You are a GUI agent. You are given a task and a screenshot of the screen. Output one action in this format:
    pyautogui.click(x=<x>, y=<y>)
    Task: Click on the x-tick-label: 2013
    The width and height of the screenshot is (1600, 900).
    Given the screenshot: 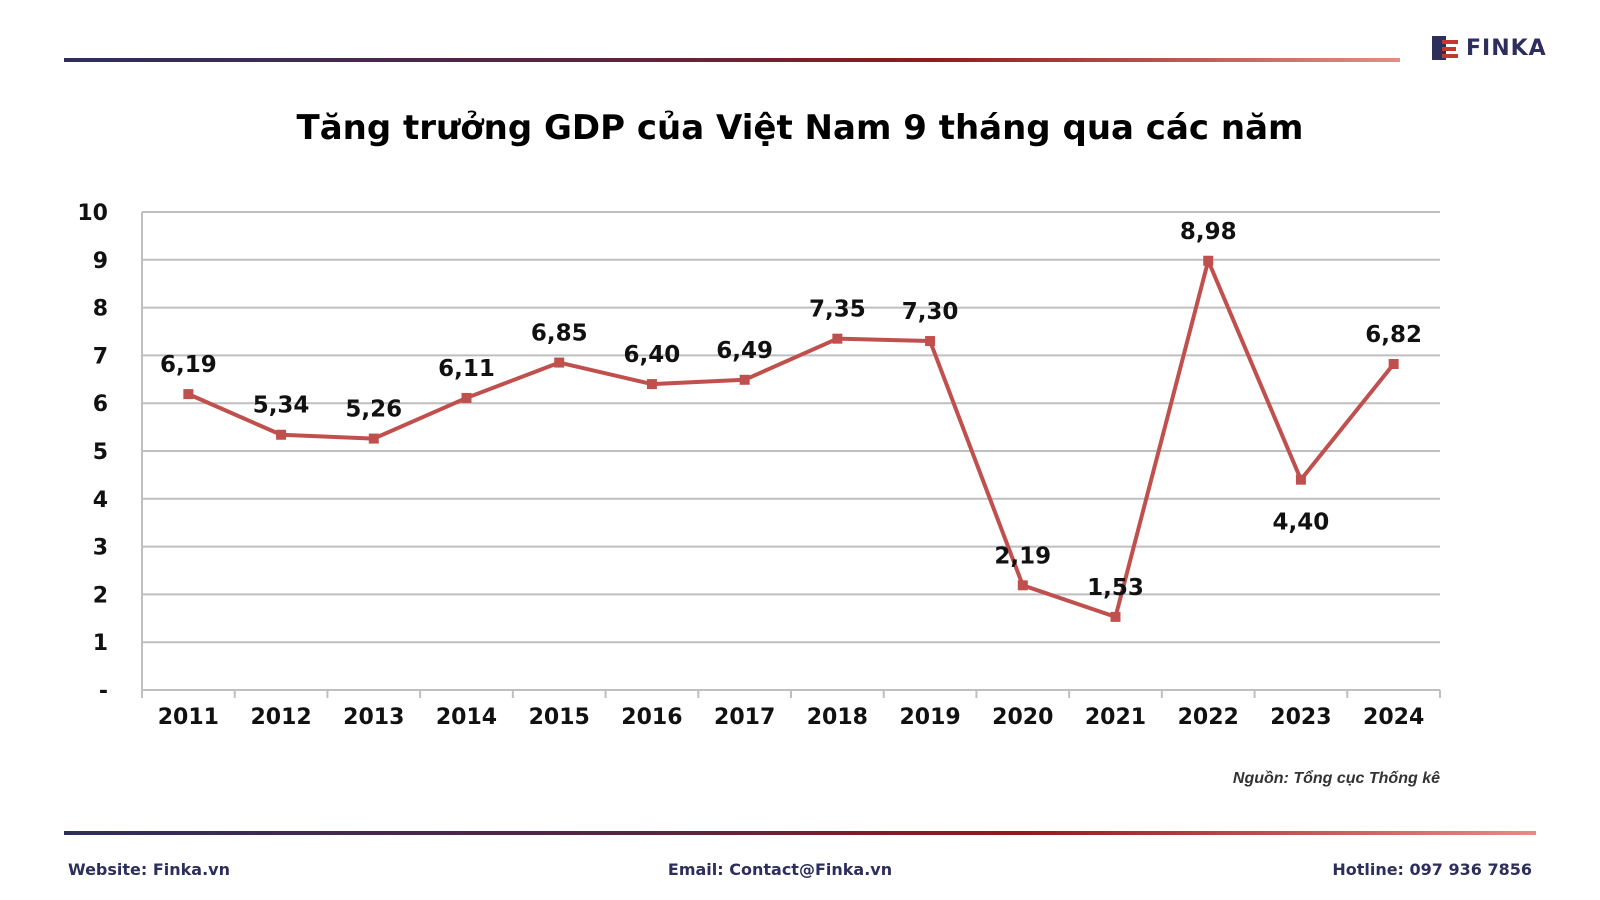 What is the action you would take?
    pyautogui.click(x=373, y=717)
    